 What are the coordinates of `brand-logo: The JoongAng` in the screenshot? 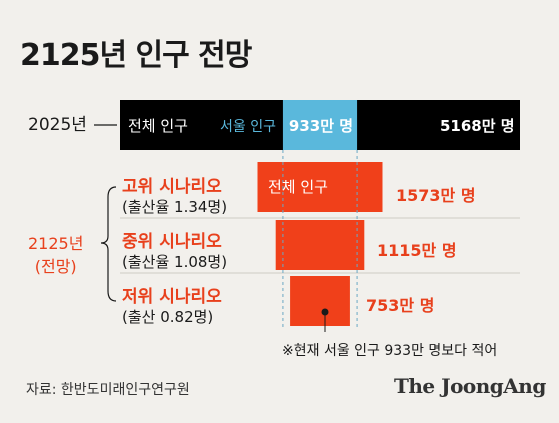 It's located at (470, 386).